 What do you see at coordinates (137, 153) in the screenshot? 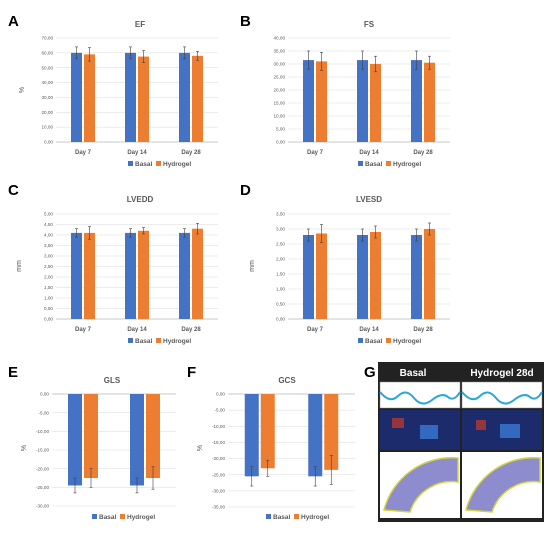
I see `x-category-label-a: Day 14` at bounding box center [137, 153].